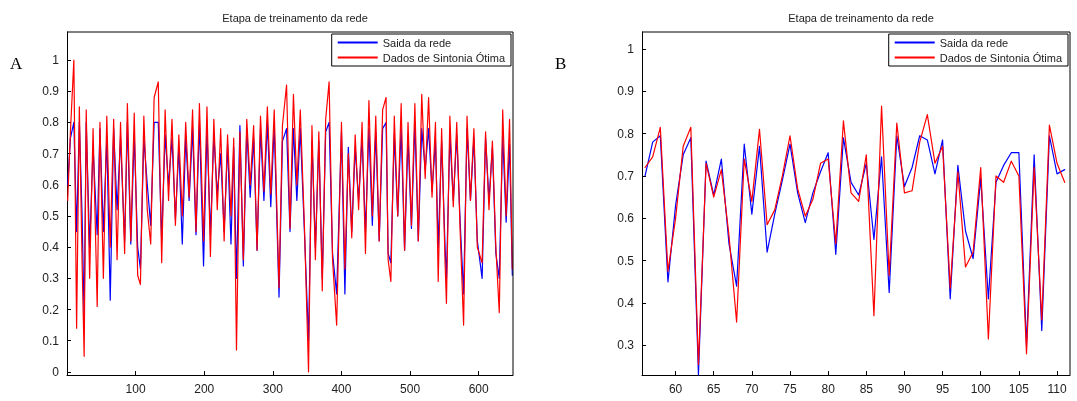 This screenshot has width=1077, height=401. Describe the element at coordinates (675, 389) in the screenshot. I see `x-tick-label: 60` at that location.